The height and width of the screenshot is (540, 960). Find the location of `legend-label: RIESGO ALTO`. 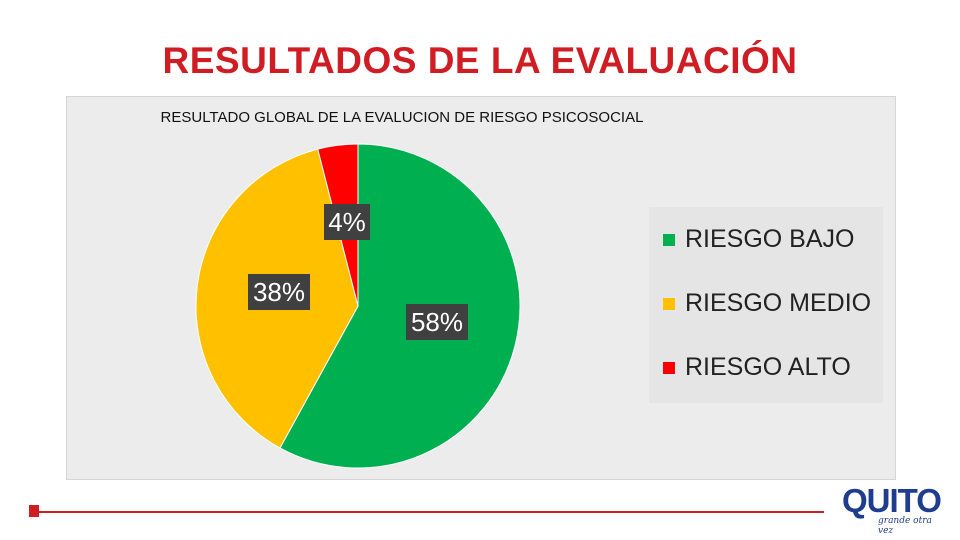

legend-label: RIESGO ALTO is located at coordinates (768, 367).